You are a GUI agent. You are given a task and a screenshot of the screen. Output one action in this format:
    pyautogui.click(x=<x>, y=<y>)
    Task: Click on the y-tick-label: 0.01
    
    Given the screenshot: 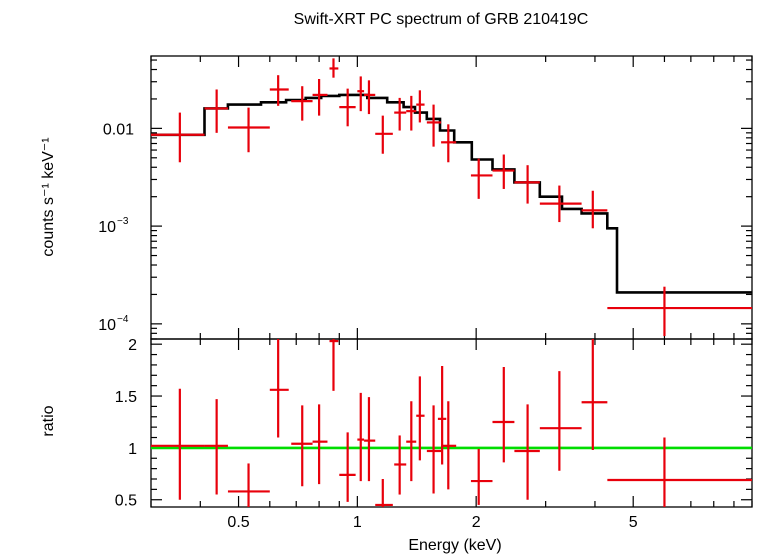 What is the action you would take?
    pyautogui.click(x=118, y=129)
    